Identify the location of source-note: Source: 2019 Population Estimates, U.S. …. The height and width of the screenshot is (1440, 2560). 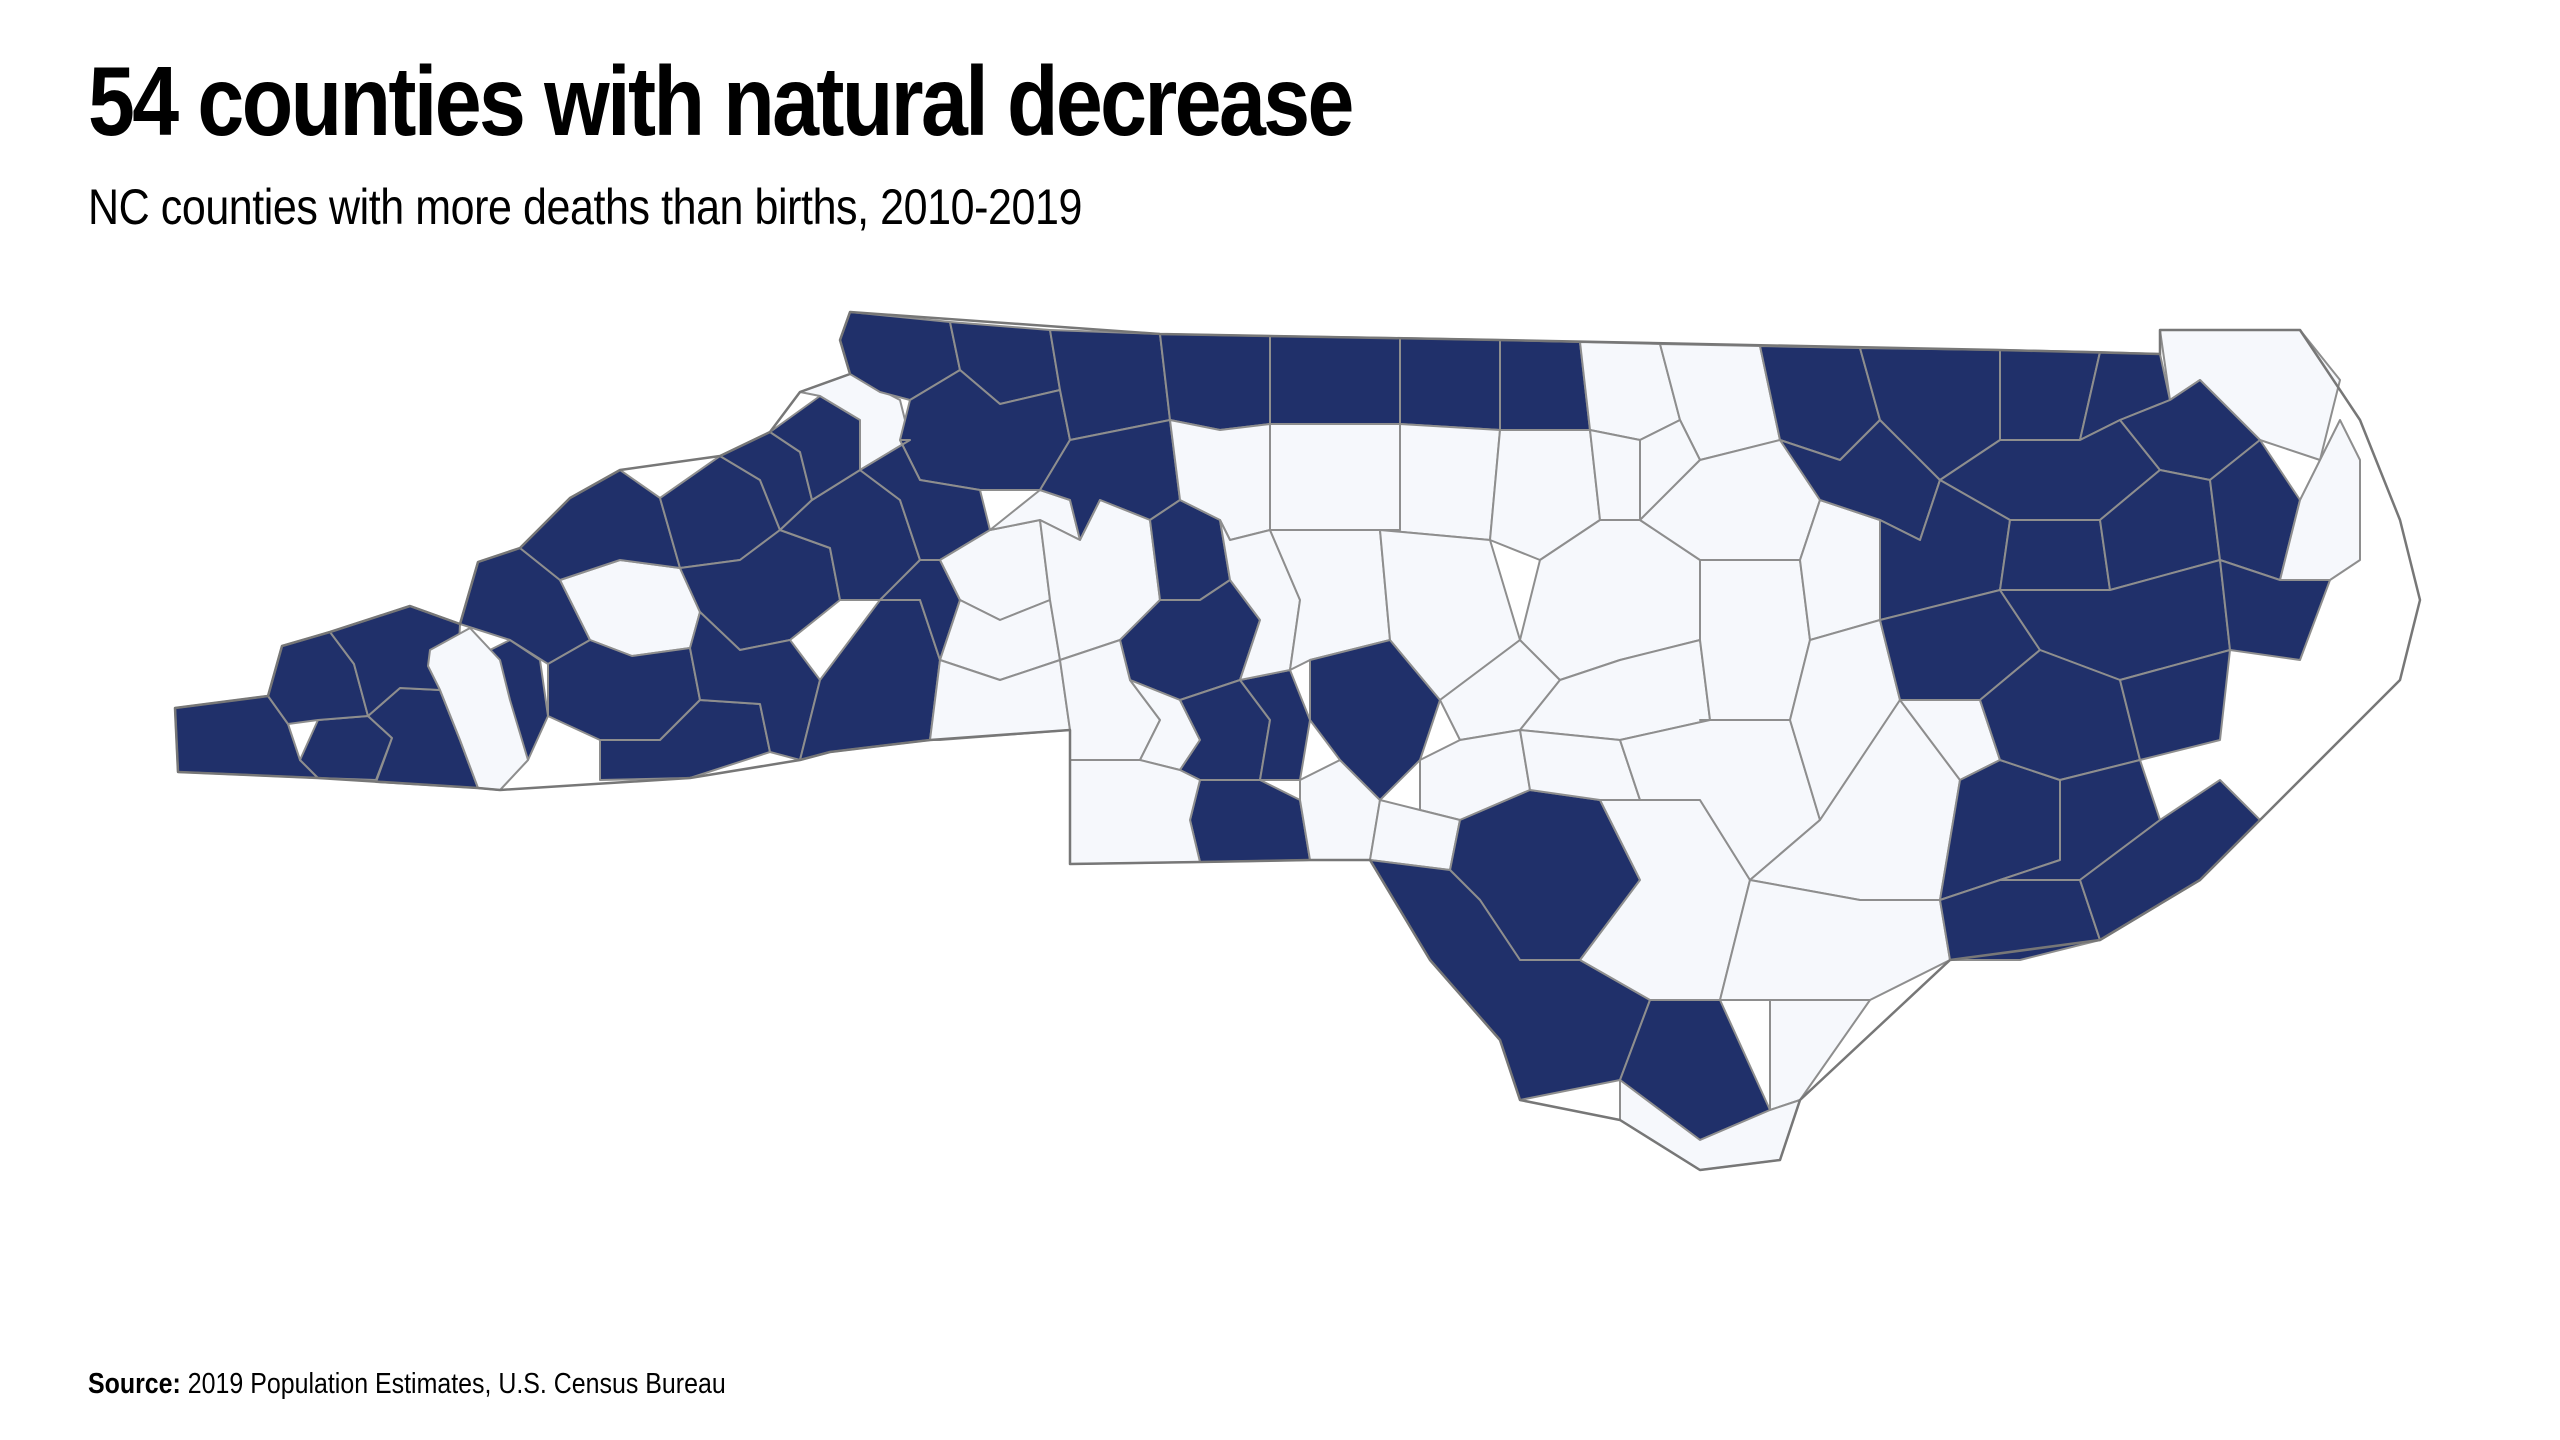
(407, 1384).